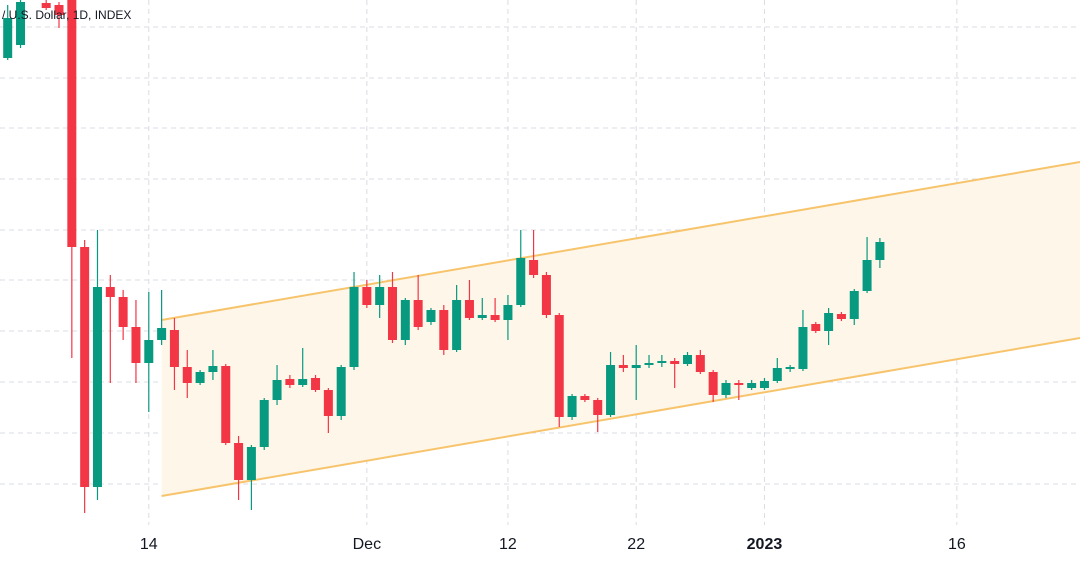 The image size is (1080, 563). I want to click on x-tick-label: Dec, so click(367, 544).